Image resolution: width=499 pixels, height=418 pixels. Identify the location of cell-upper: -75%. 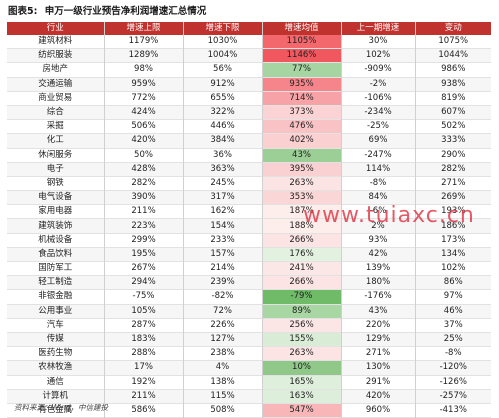
(144, 297).